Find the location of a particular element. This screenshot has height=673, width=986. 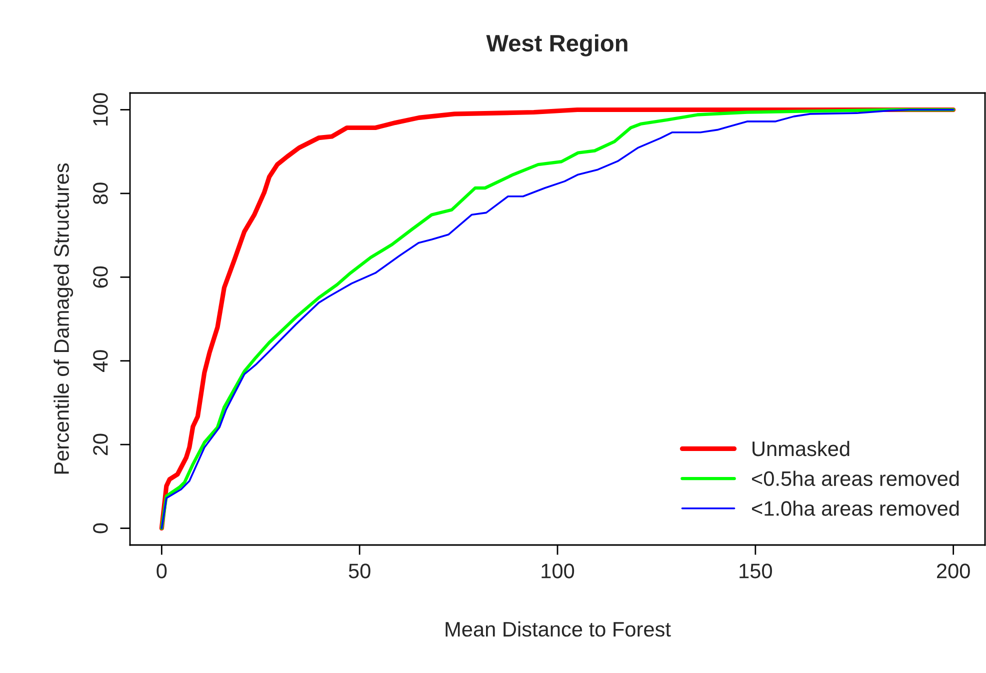

y-tick-label: 40 is located at coordinates (100, 361).